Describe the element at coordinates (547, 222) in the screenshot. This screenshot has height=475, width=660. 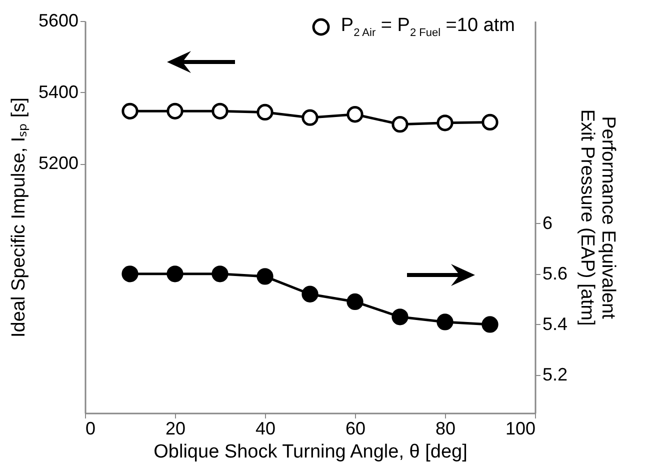
I see `y2-tick-label: 6` at that location.